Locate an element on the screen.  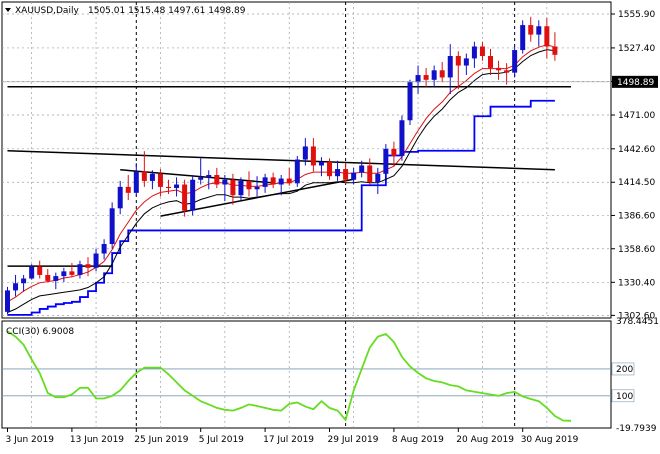
price-tick-label: 1414.50 is located at coordinates (636, 183).